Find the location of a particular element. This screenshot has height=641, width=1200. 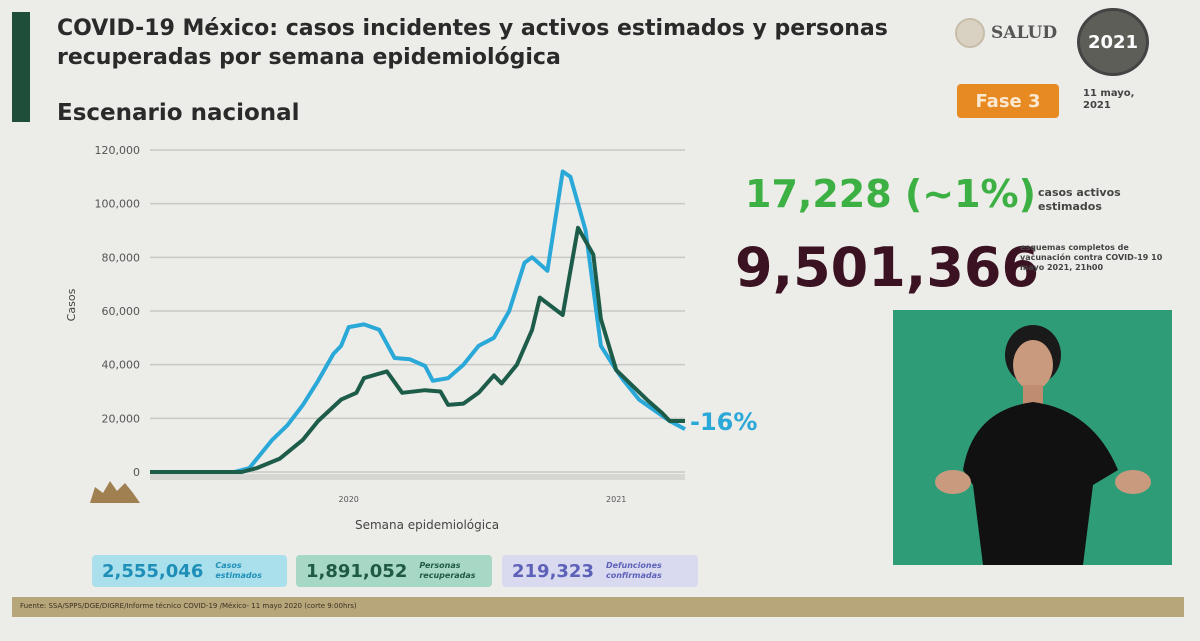

estimated-cases-value: 2,555,046 is located at coordinates (153, 571).